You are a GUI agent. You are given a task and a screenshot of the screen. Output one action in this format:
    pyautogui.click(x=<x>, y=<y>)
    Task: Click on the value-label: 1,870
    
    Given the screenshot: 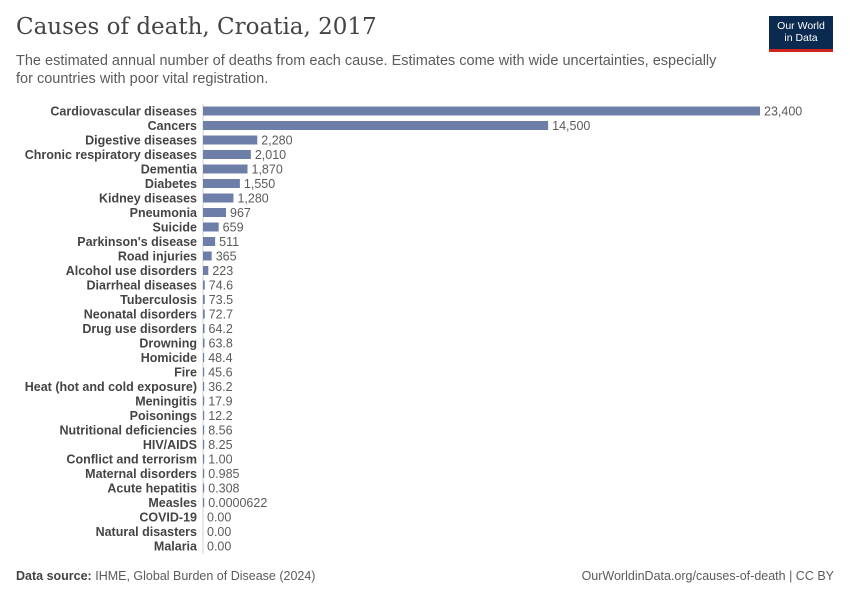 What is the action you would take?
    pyautogui.click(x=267, y=170)
    